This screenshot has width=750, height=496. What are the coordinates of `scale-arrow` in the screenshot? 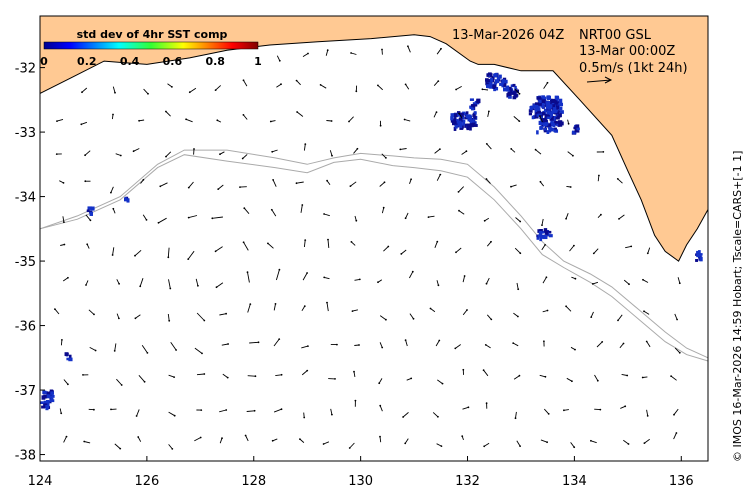 It's located at (599, 80).